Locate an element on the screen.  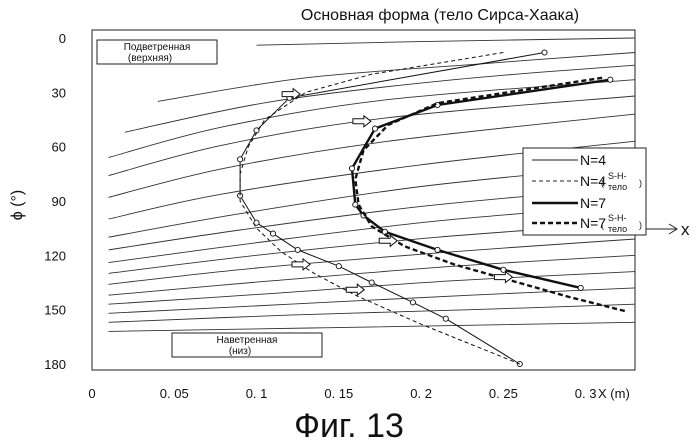
x-tick-label: 0. 15 is located at coordinates (338, 393).